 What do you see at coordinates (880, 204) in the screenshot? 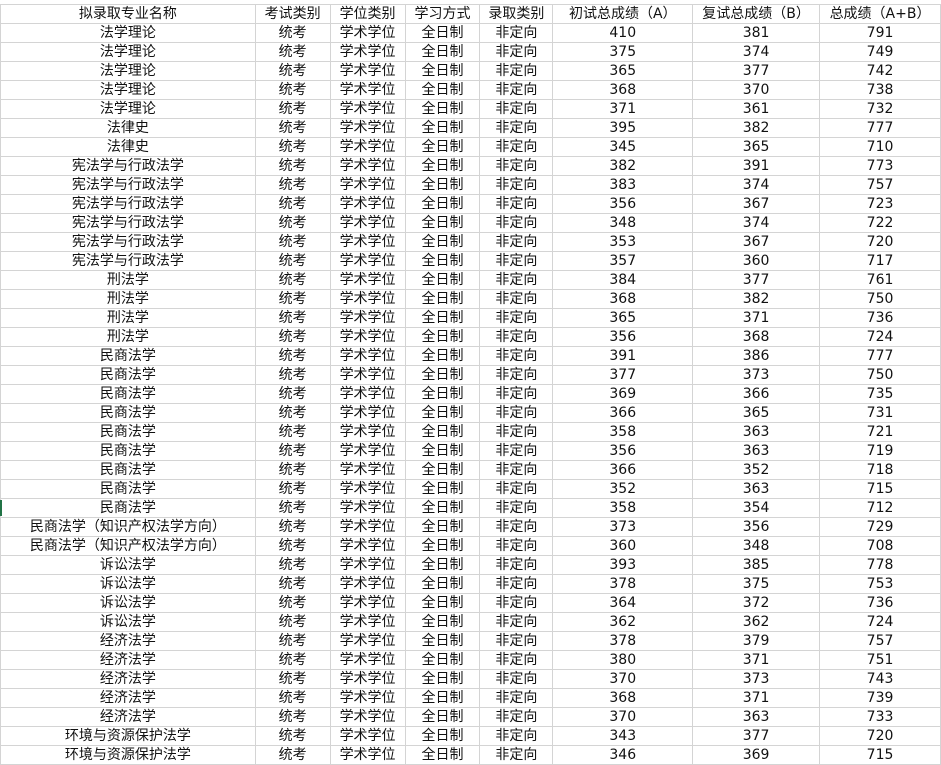
I see `cell-total-score: 723` at bounding box center [880, 204].